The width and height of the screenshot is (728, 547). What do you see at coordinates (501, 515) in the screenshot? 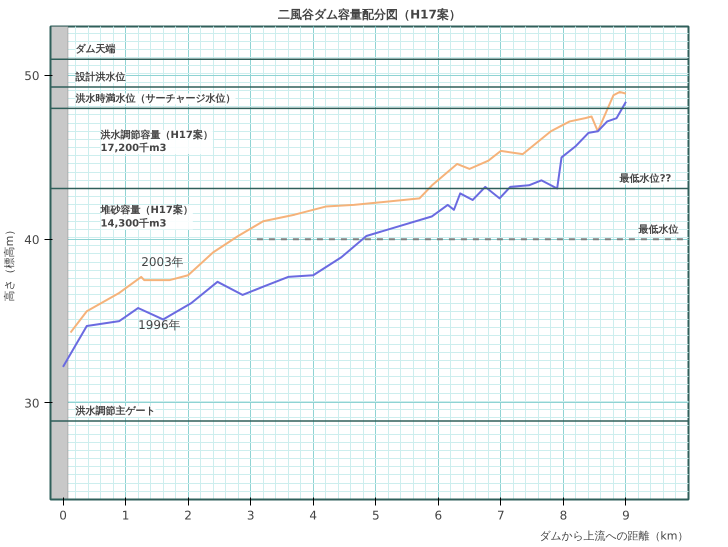
I see `x-tick-label: 7` at bounding box center [501, 515].